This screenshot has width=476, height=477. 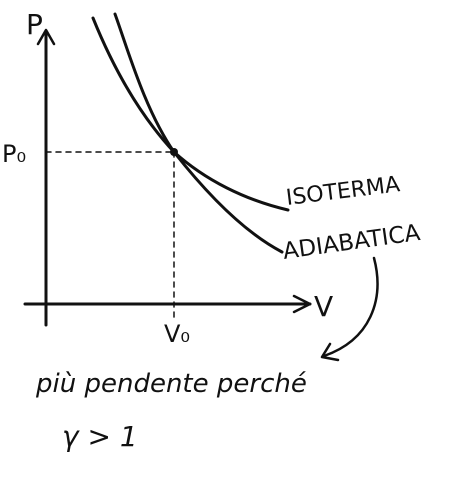 I want to click on intersection-point, so click(x=174, y=152).